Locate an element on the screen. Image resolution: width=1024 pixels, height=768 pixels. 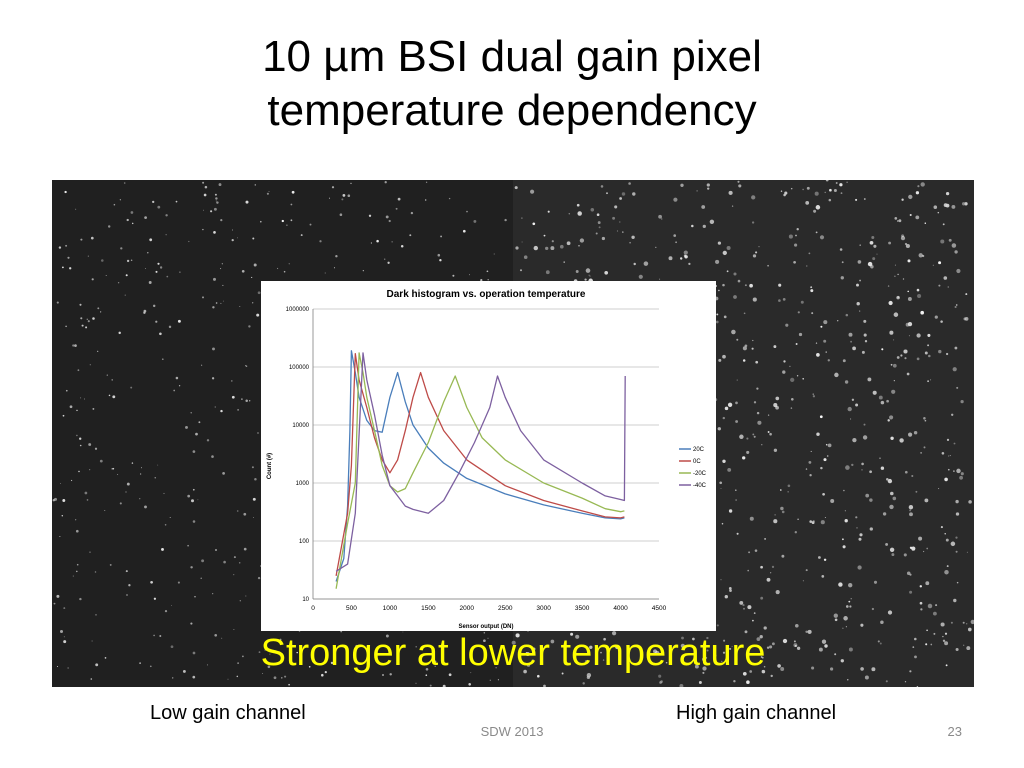
x-tick-label: 3500 is located at coordinates (582, 608).